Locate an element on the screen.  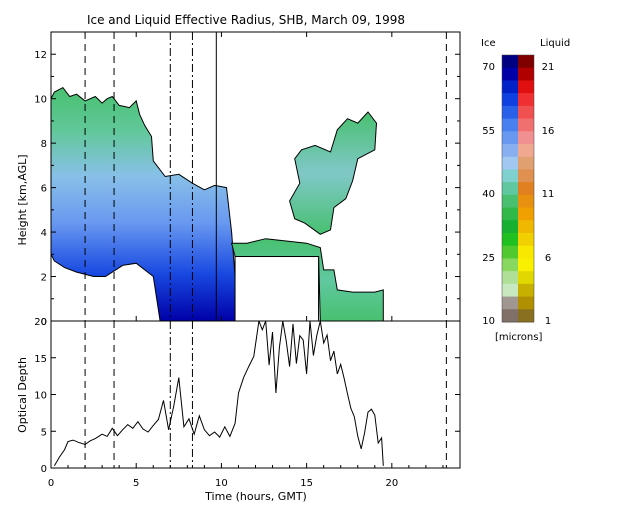
optical-depth-y-axis-label: Optical Depth is located at coordinates (22, 395).